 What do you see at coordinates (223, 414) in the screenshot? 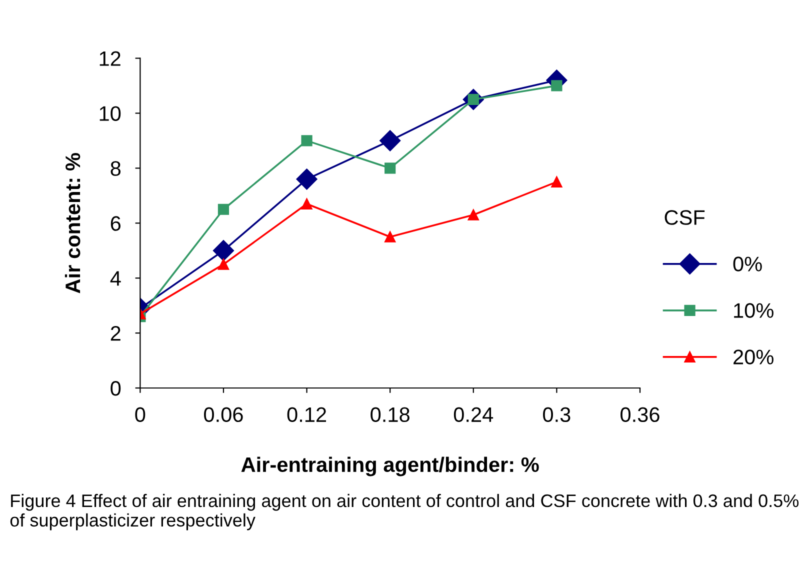
I see `x-tick-label: 0.06` at bounding box center [223, 414].